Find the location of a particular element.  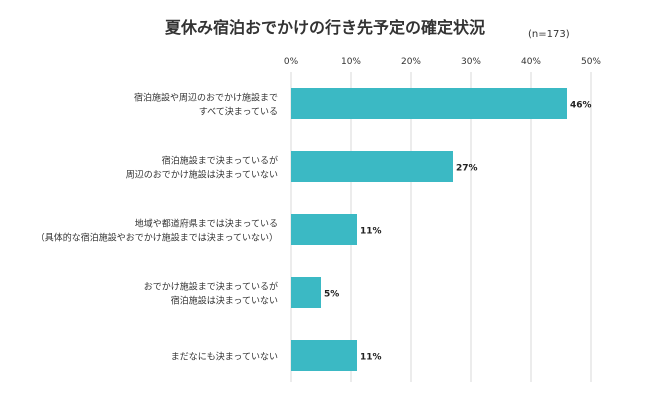

x-tick-label: 40% is located at coordinates (531, 62).